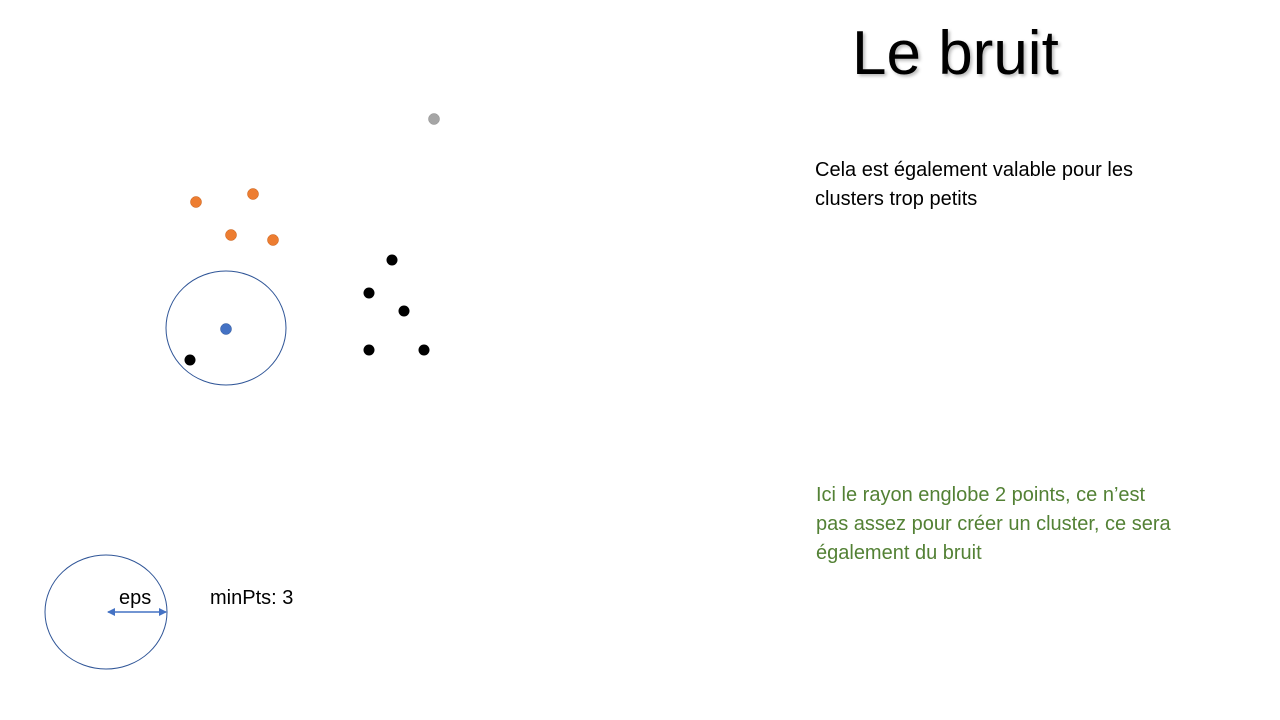 The width and height of the screenshot is (1280, 720). Describe the element at coordinates (434, 119) in the screenshot. I see `noise-point-gray` at that location.